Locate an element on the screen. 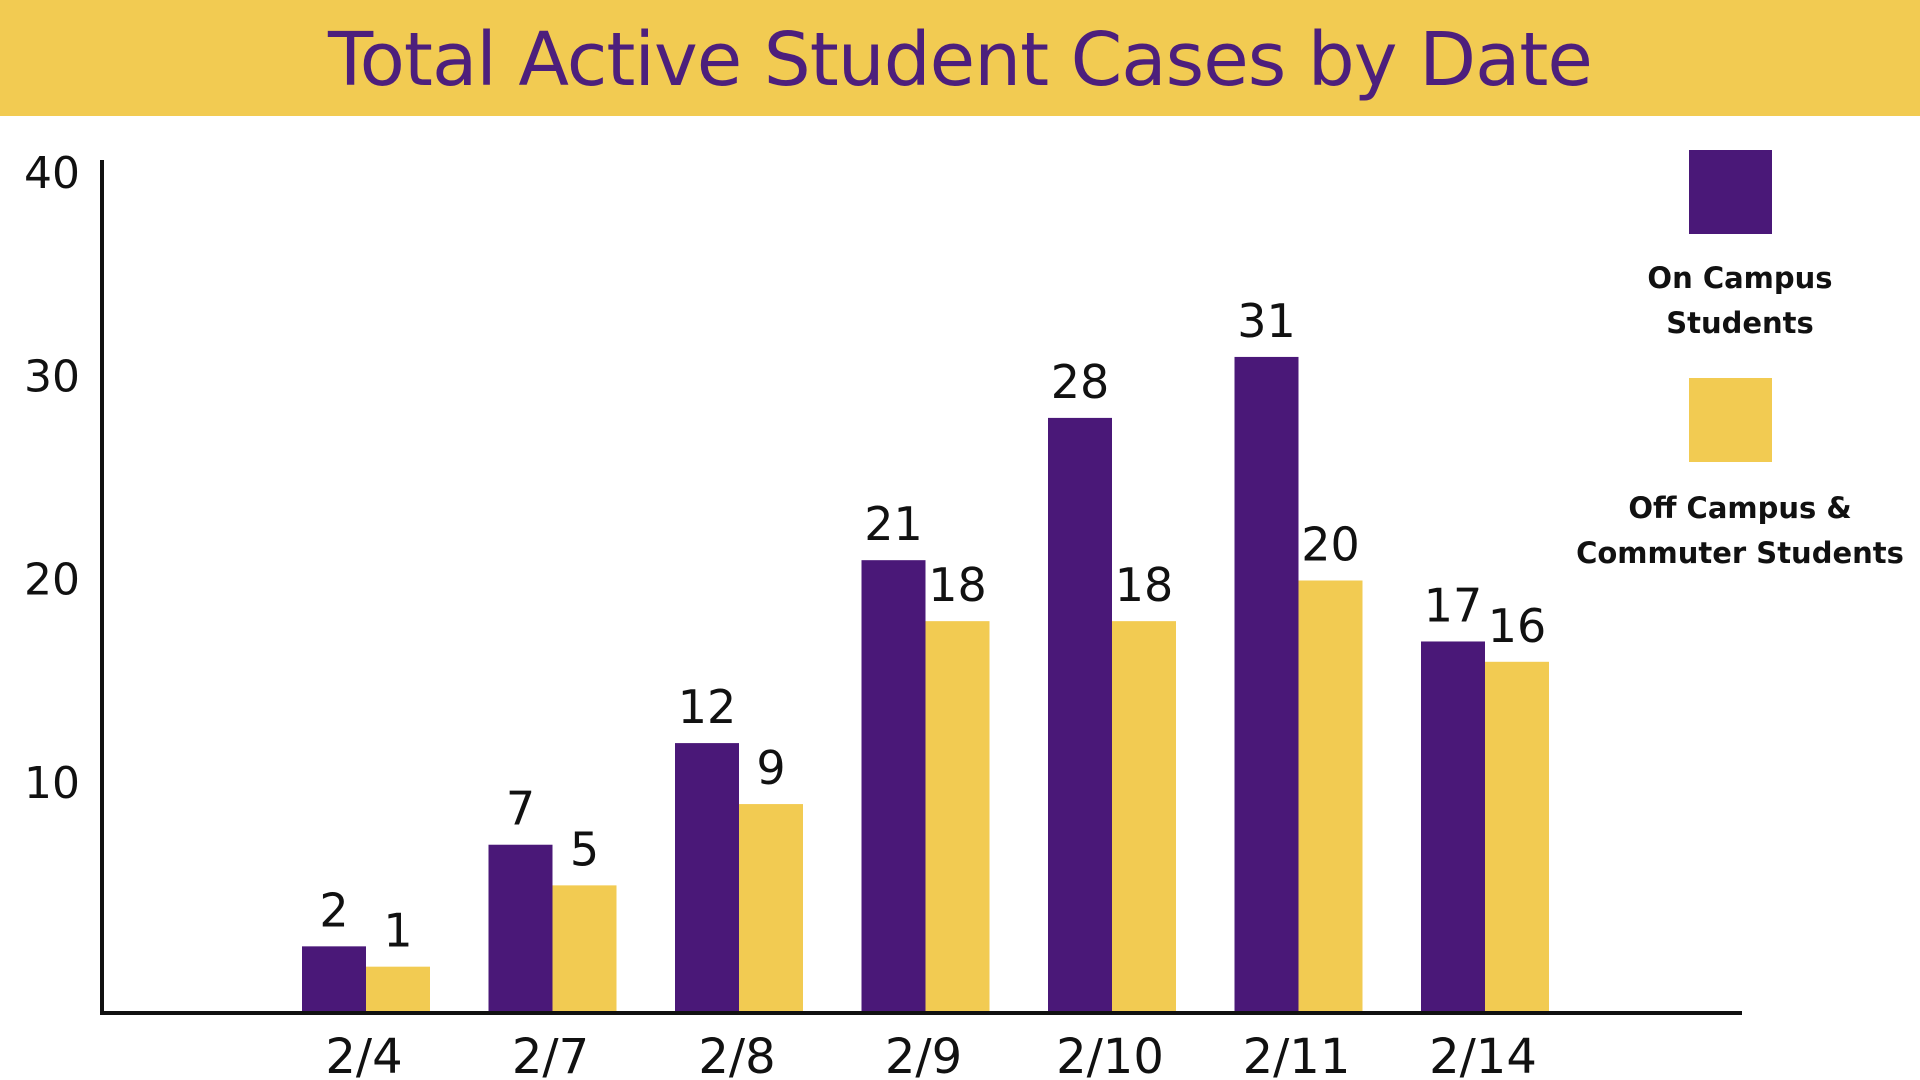 This screenshot has width=1920, height=1080. data-label: 7 is located at coordinates (520, 809).